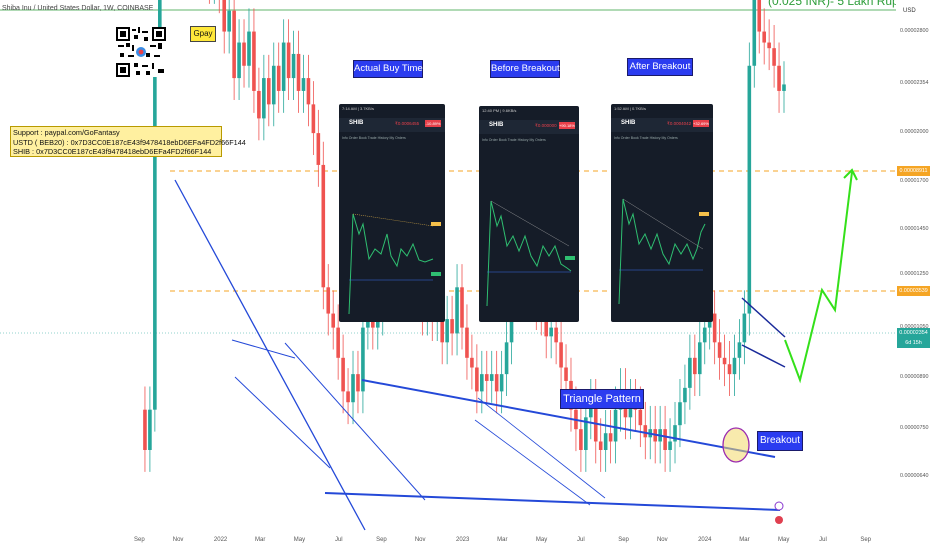 This screenshot has width=932, height=550. Describe the element at coordinates (407, 123) in the screenshot. I see `screen-price: ₹0.0006455` at that location.